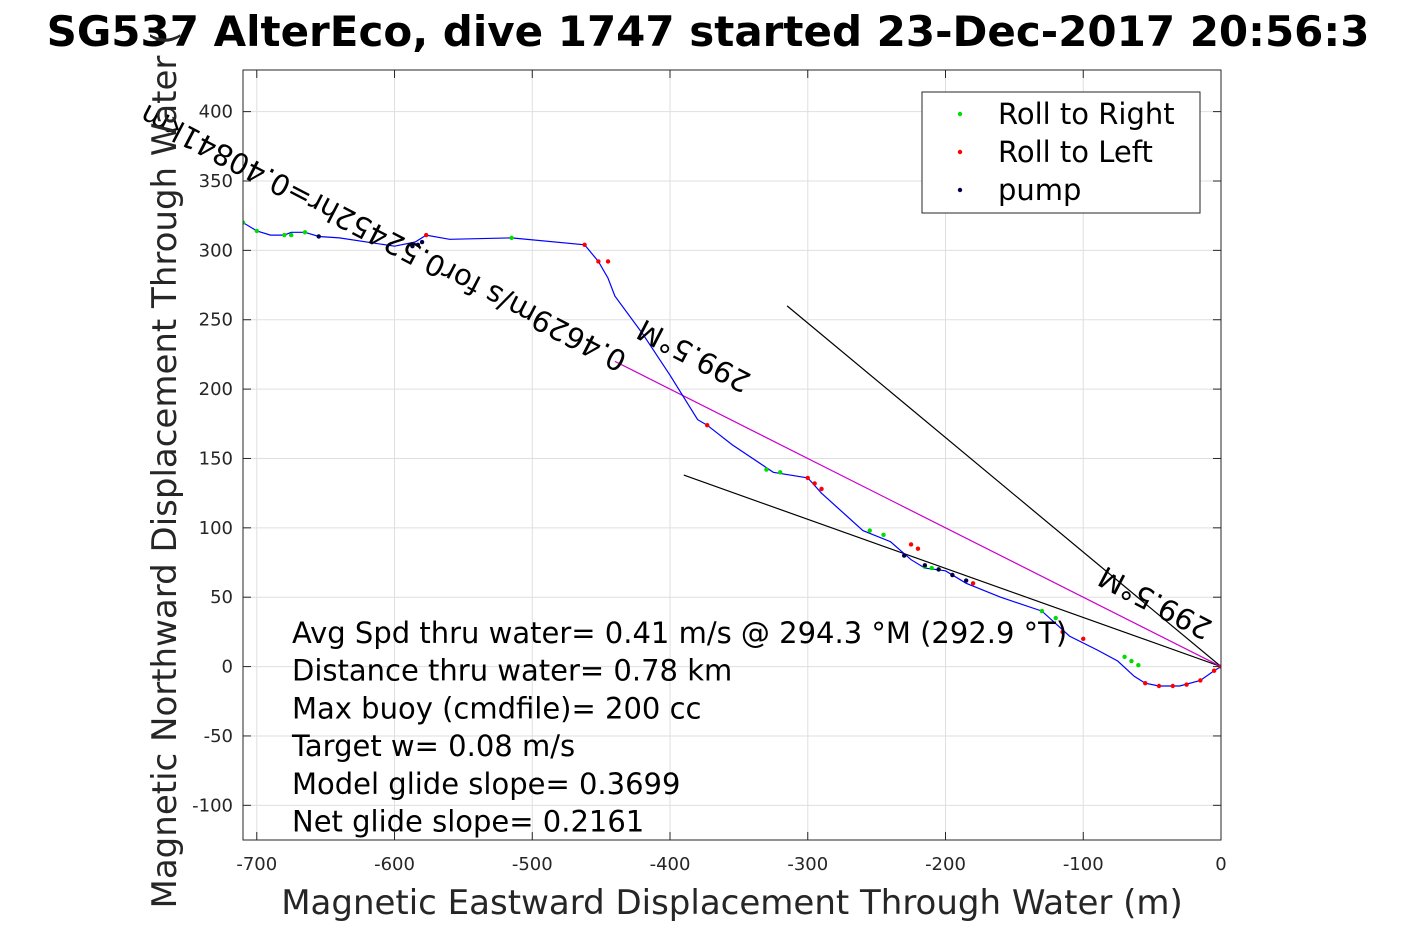 The height and width of the screenshot is (945, 1417). Describe the element at coordinates (216, 458) in the screenshot. I see `y-tick-label: 150` at that location.